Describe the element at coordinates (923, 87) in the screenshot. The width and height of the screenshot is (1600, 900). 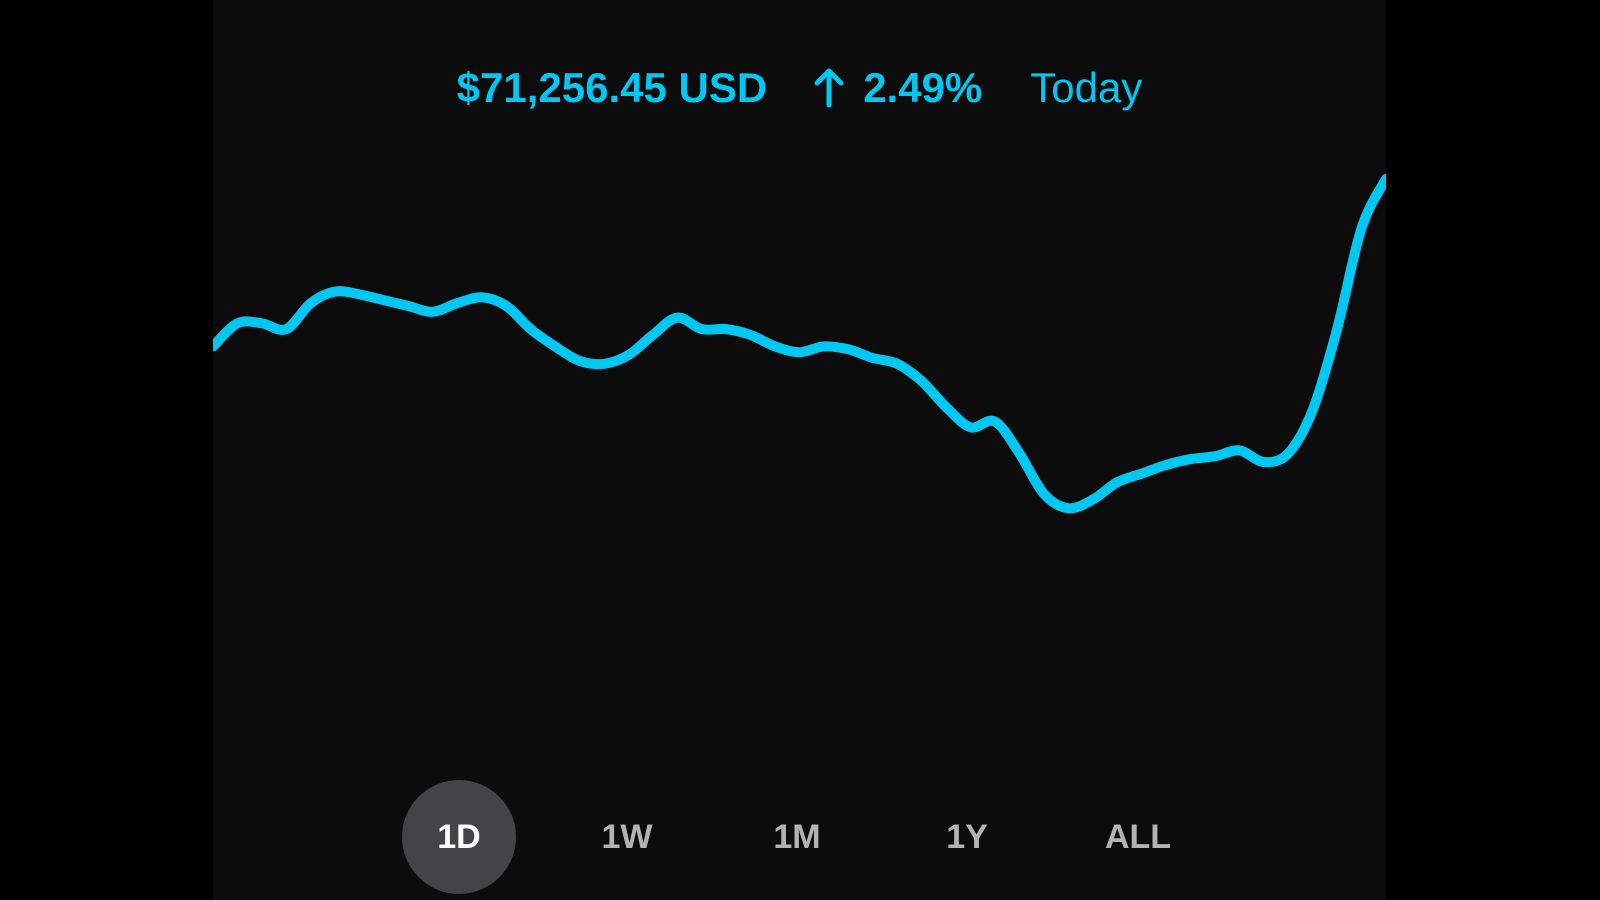
I see `change-percent: 2.49%` at that location.